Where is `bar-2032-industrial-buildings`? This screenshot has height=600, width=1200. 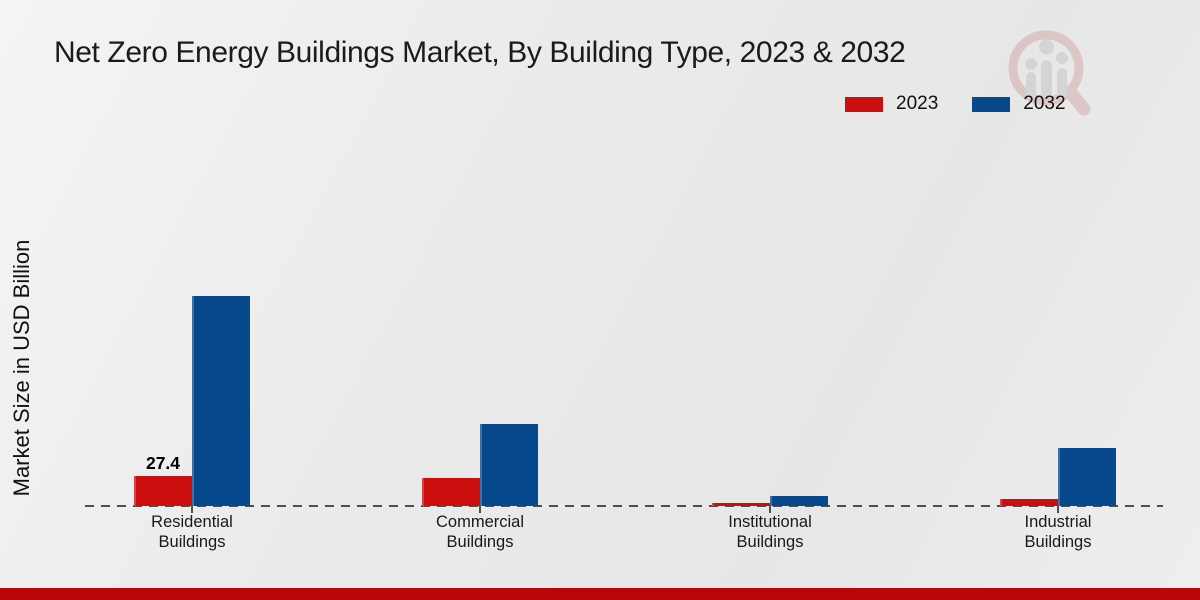 bar-2032-industrial-buildings is located at coordinates (1087, 477).